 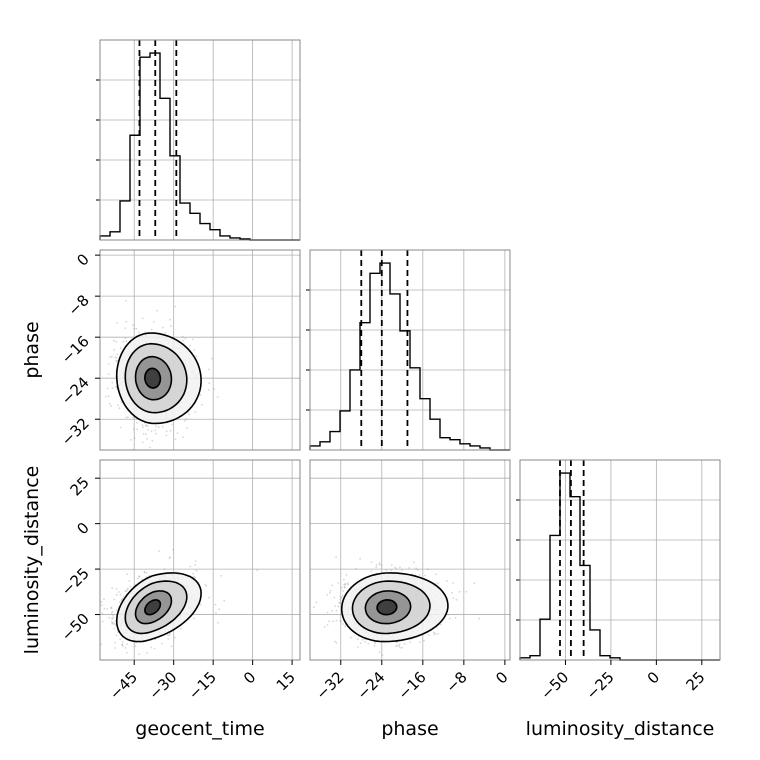 I want to click on hist-panel-geocent_time, so click(x=198, y=140).